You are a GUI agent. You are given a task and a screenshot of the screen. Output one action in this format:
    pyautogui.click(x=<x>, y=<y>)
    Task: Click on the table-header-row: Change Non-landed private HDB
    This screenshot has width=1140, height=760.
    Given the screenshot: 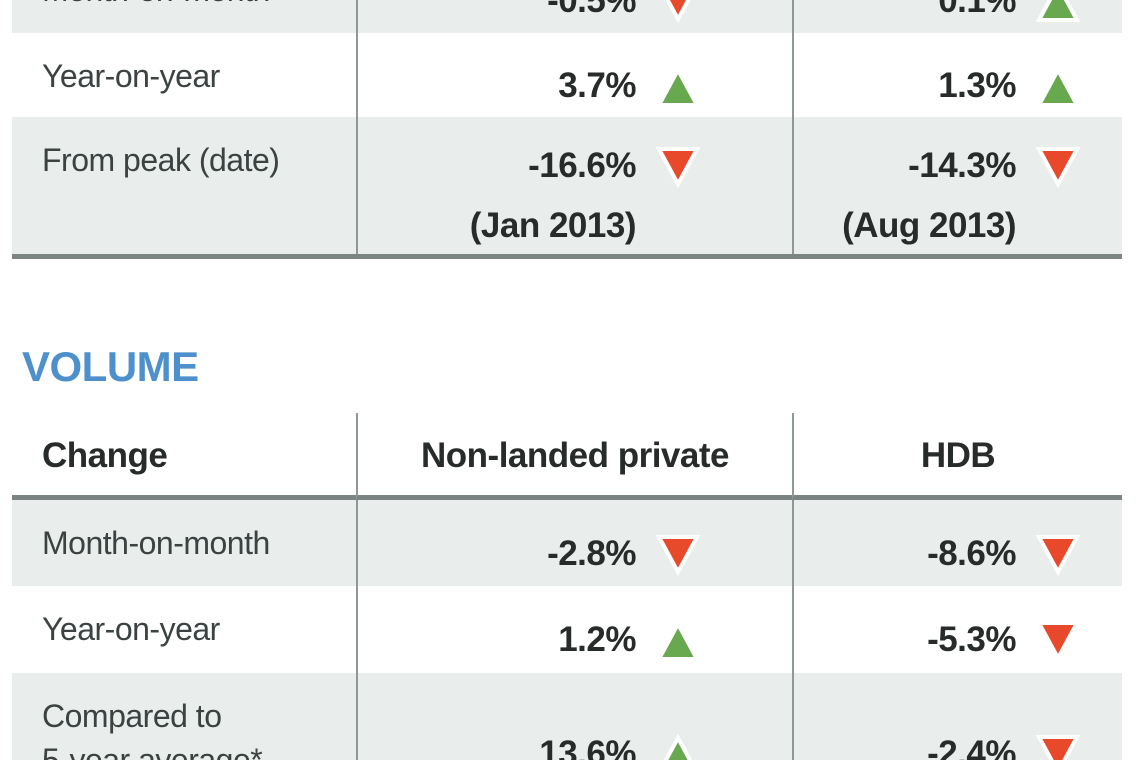 What is the action you would take?
    pyautogui.click(x=567, y=456)
    